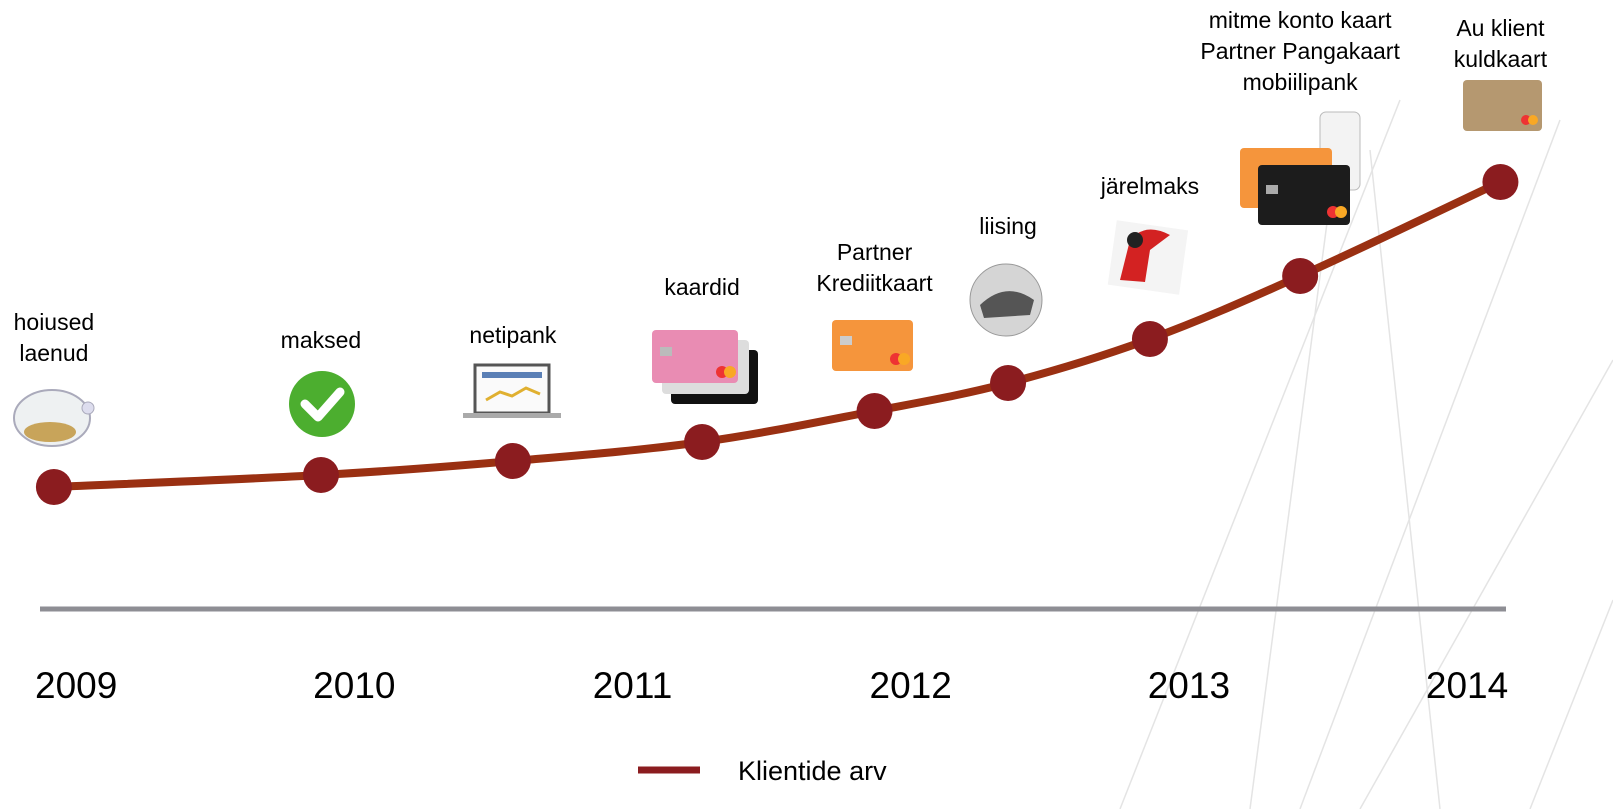 This screenshot has height=809, width=1613. I want to click on icon-credit-card, so click(872, 345).